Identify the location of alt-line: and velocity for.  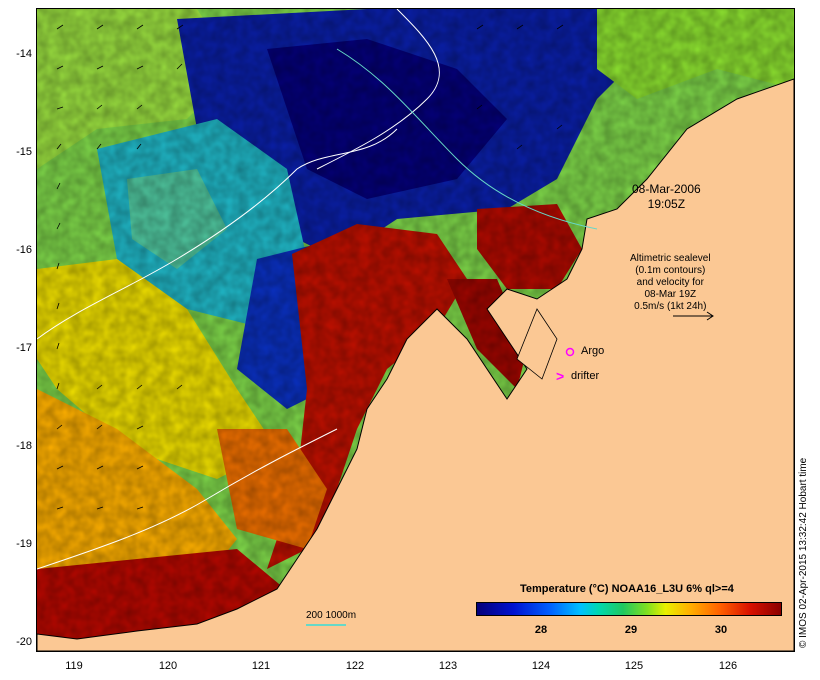
(670, 282).